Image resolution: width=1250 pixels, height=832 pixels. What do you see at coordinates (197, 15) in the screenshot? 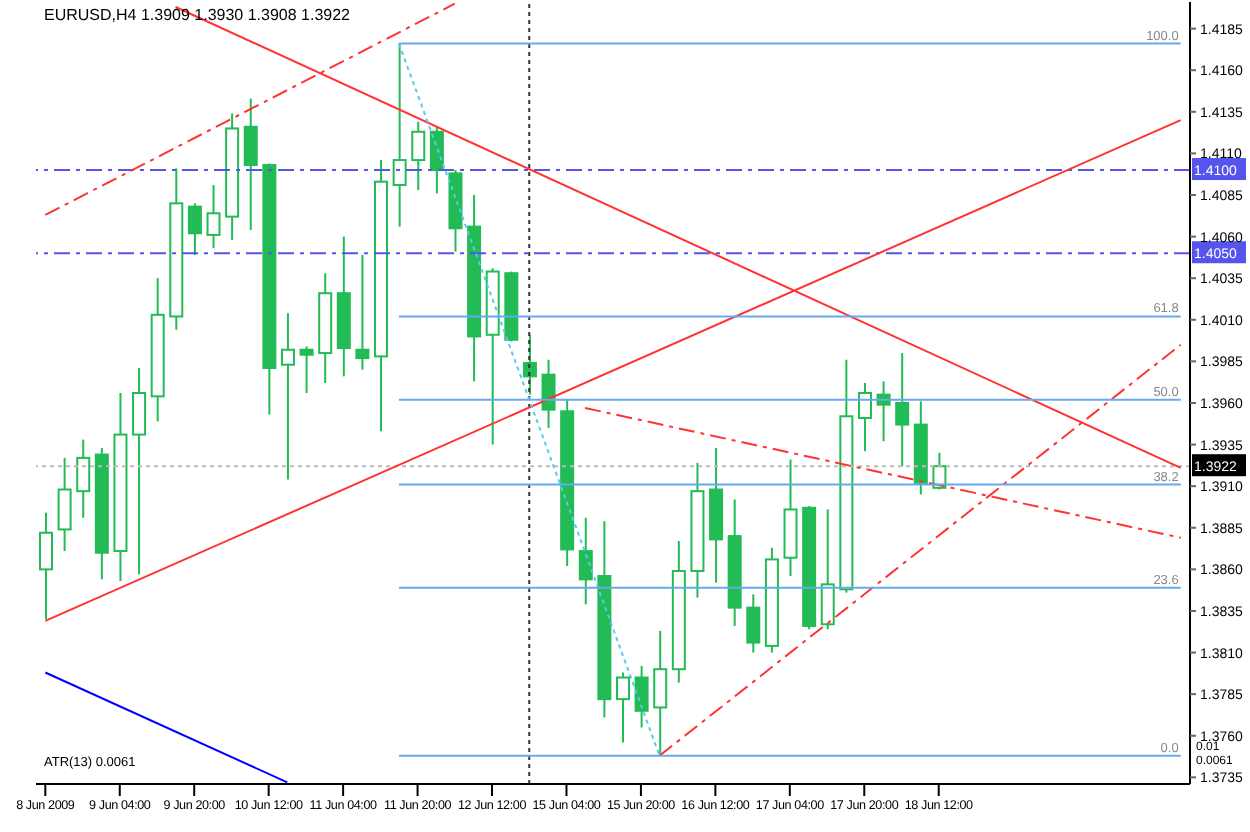
I see `chart-title: EURUSD,H4 1.3909 1.3930 1.3908 1.3922` at bounding box center [197, 15].